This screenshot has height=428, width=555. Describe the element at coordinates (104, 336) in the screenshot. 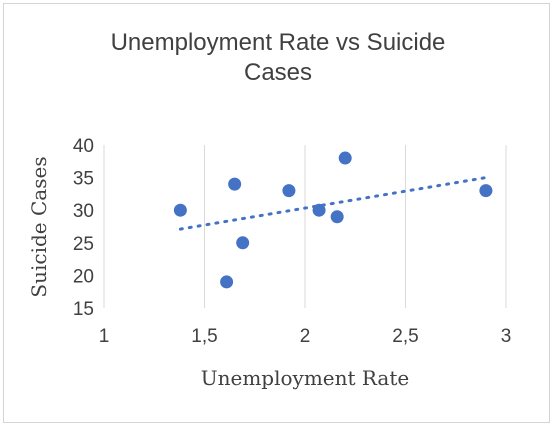

I see `x-tick-label: 1` at that location.